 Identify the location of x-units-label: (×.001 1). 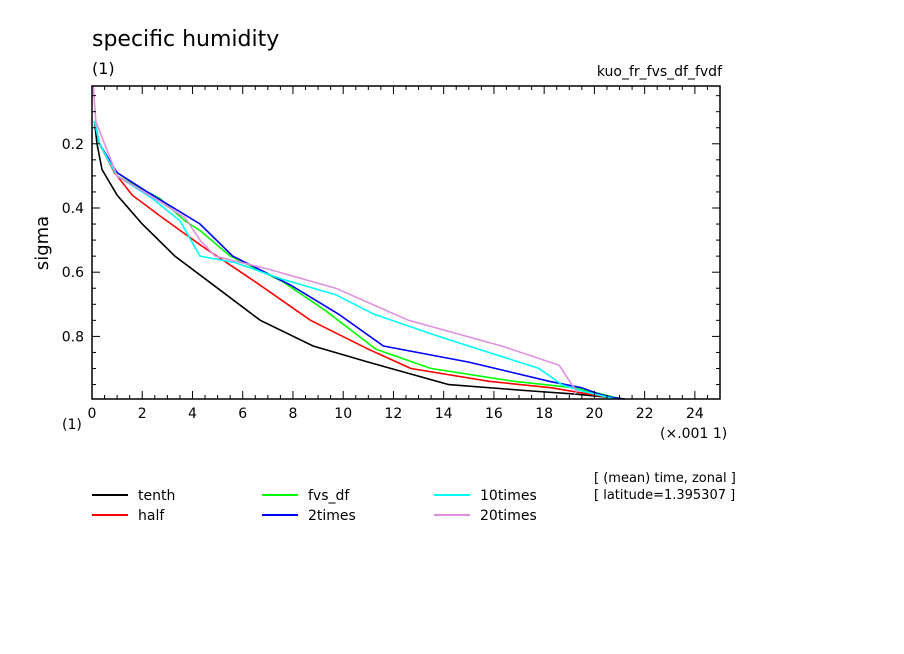
(693, 434).